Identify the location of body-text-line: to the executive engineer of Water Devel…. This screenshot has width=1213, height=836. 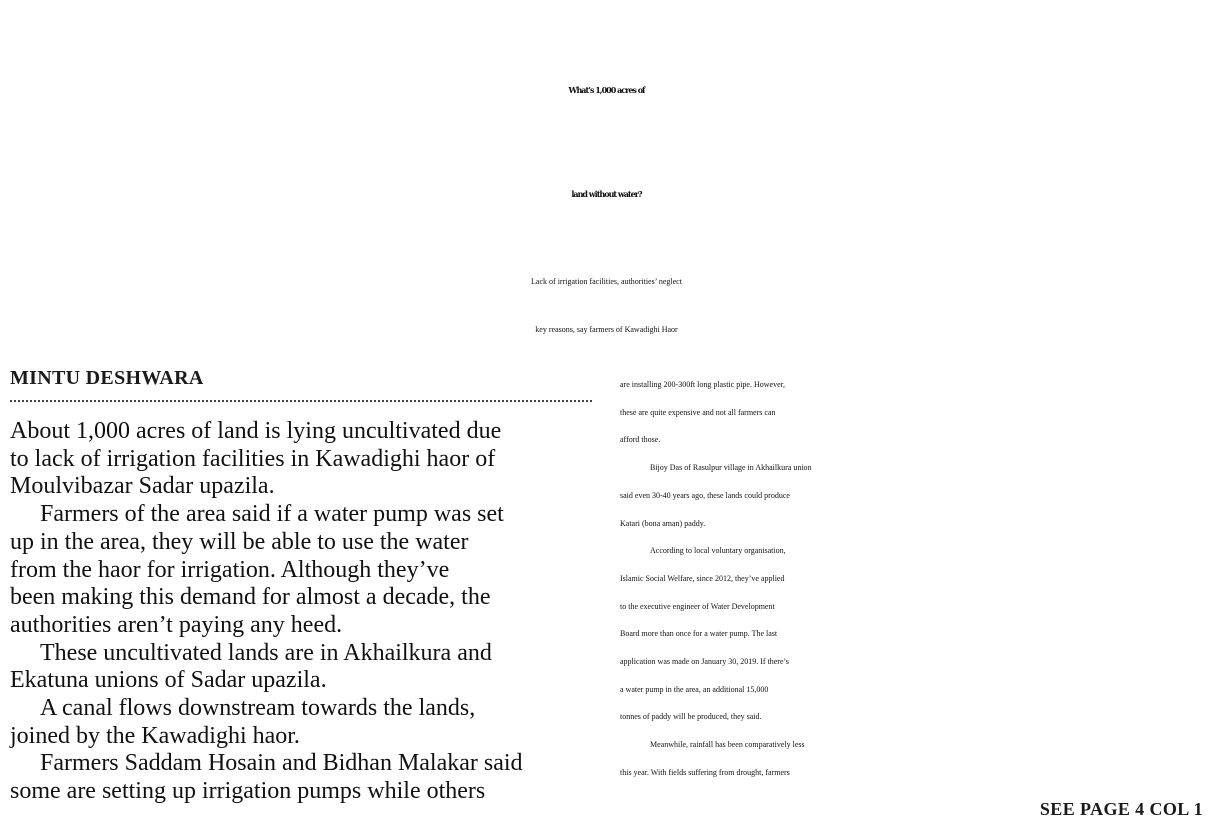
(697, 606).